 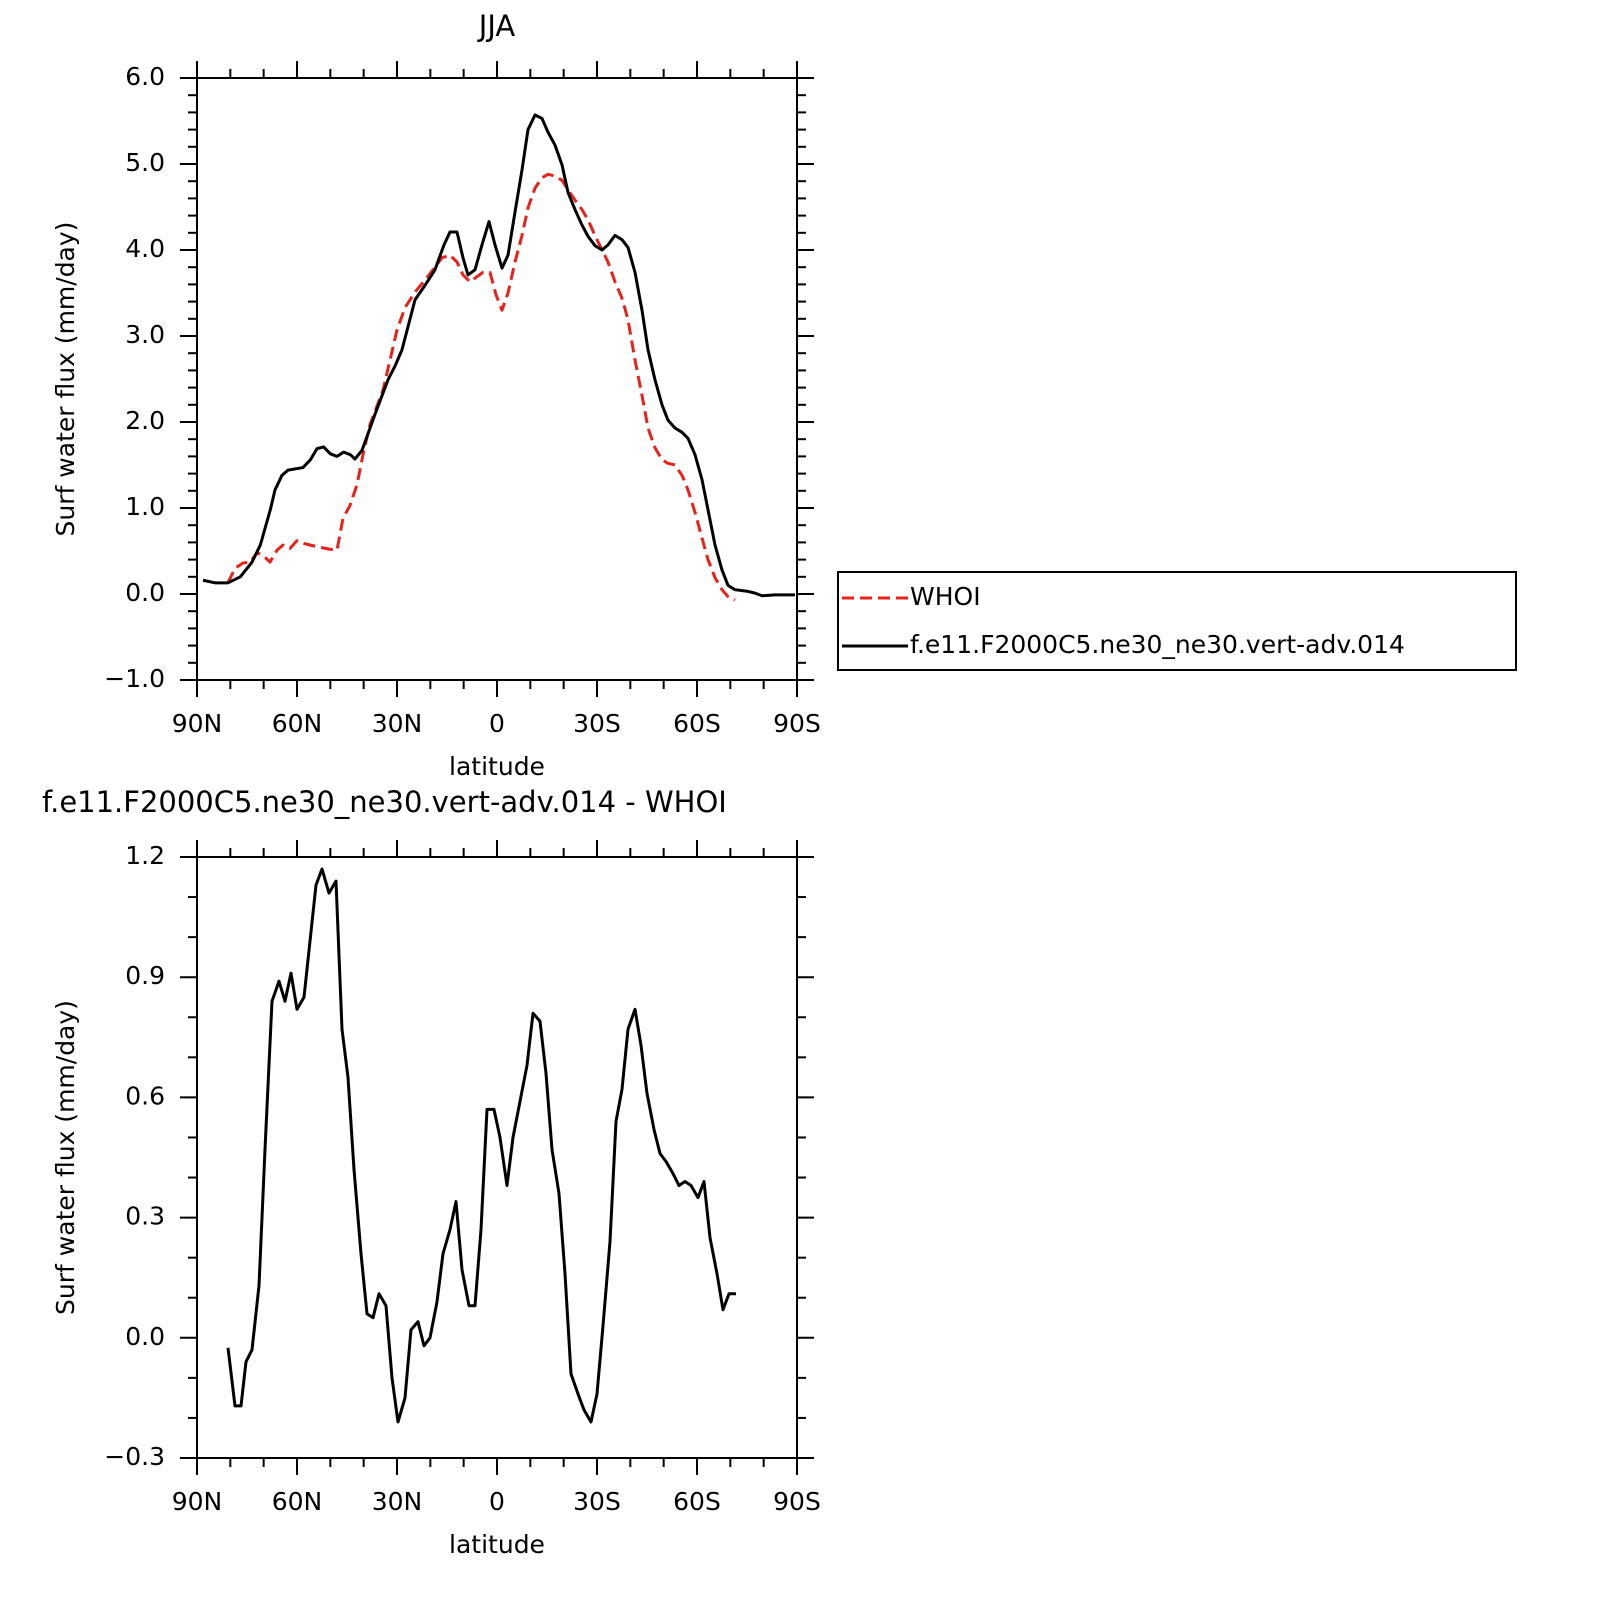 What do you see at coordinates (945, 596) in the screenshot?
I see `legend-label: WHOI` at bounding box center [945, 596].